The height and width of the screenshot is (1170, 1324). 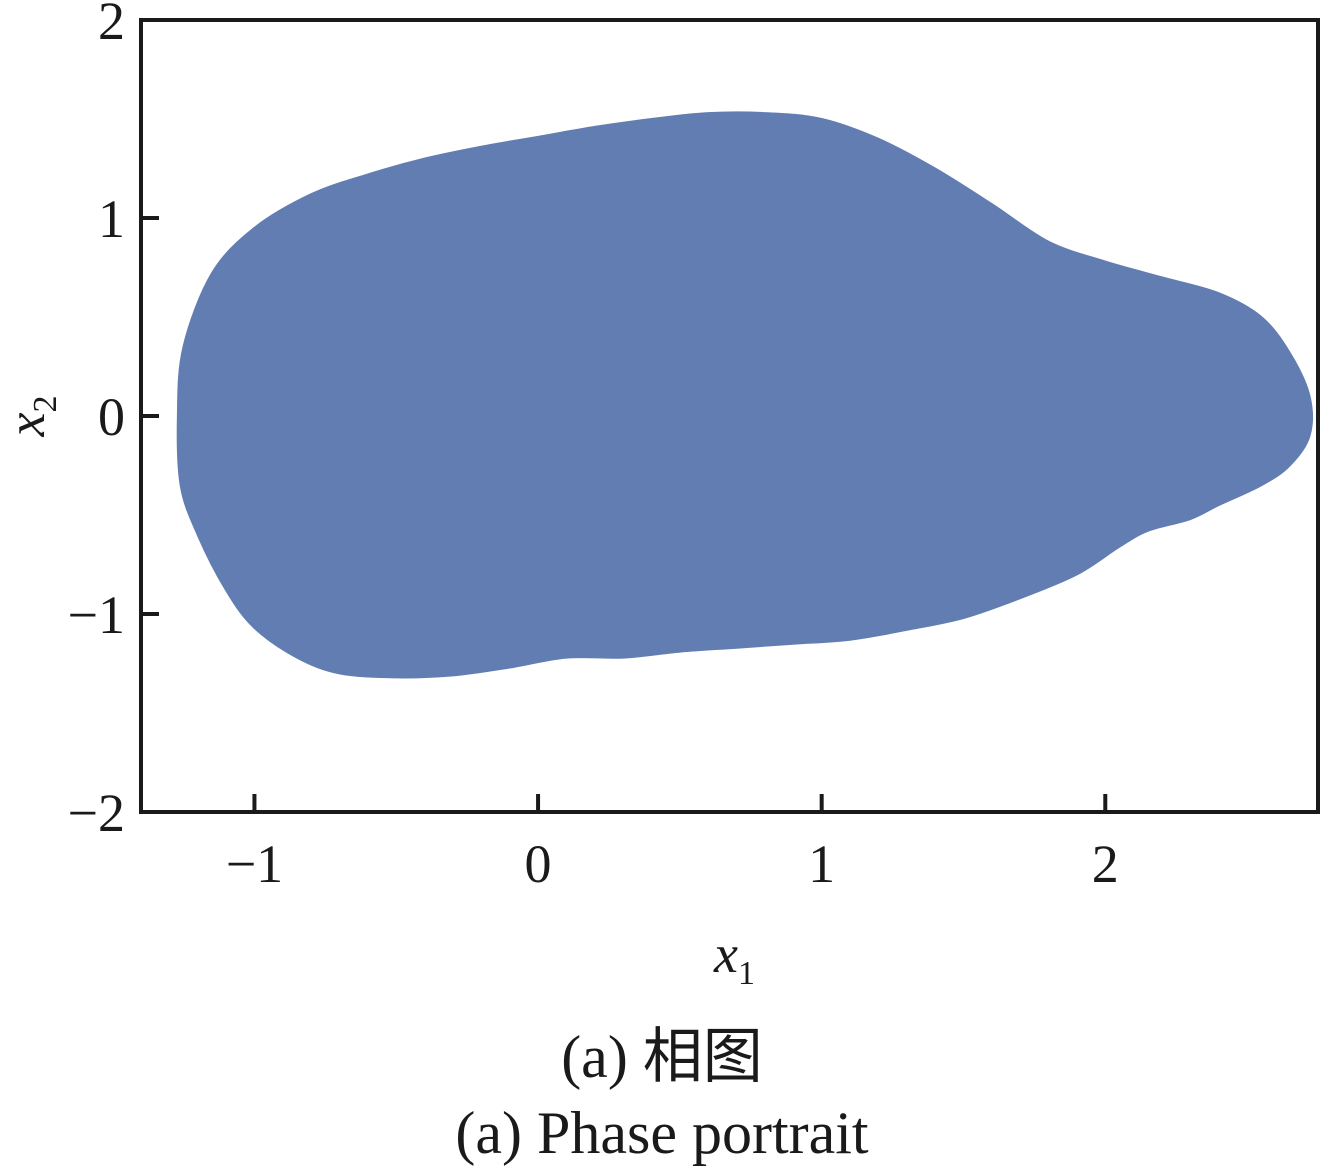 What do you see at coordinates (111, 25) in the screenshot?
I see `y-tick-label: 2` at bounding box center [111, 25].